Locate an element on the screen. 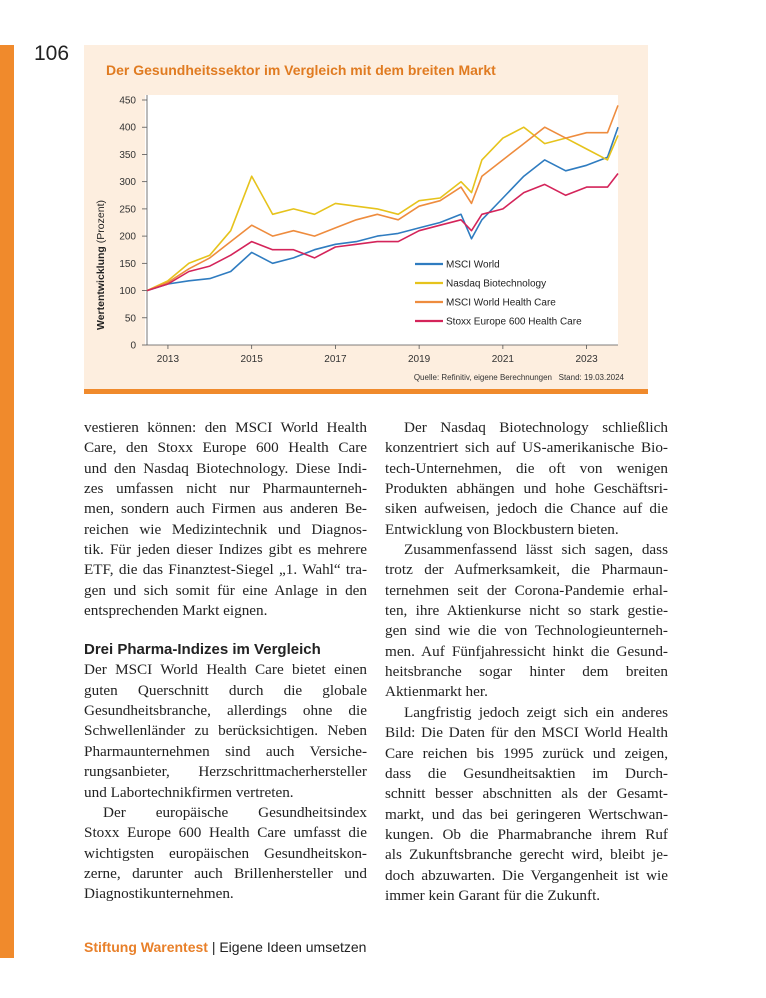 Image resolution: width=766 pixels, height=998 pixels. y-tick-label: 350 is located at coordinates (127, 155).